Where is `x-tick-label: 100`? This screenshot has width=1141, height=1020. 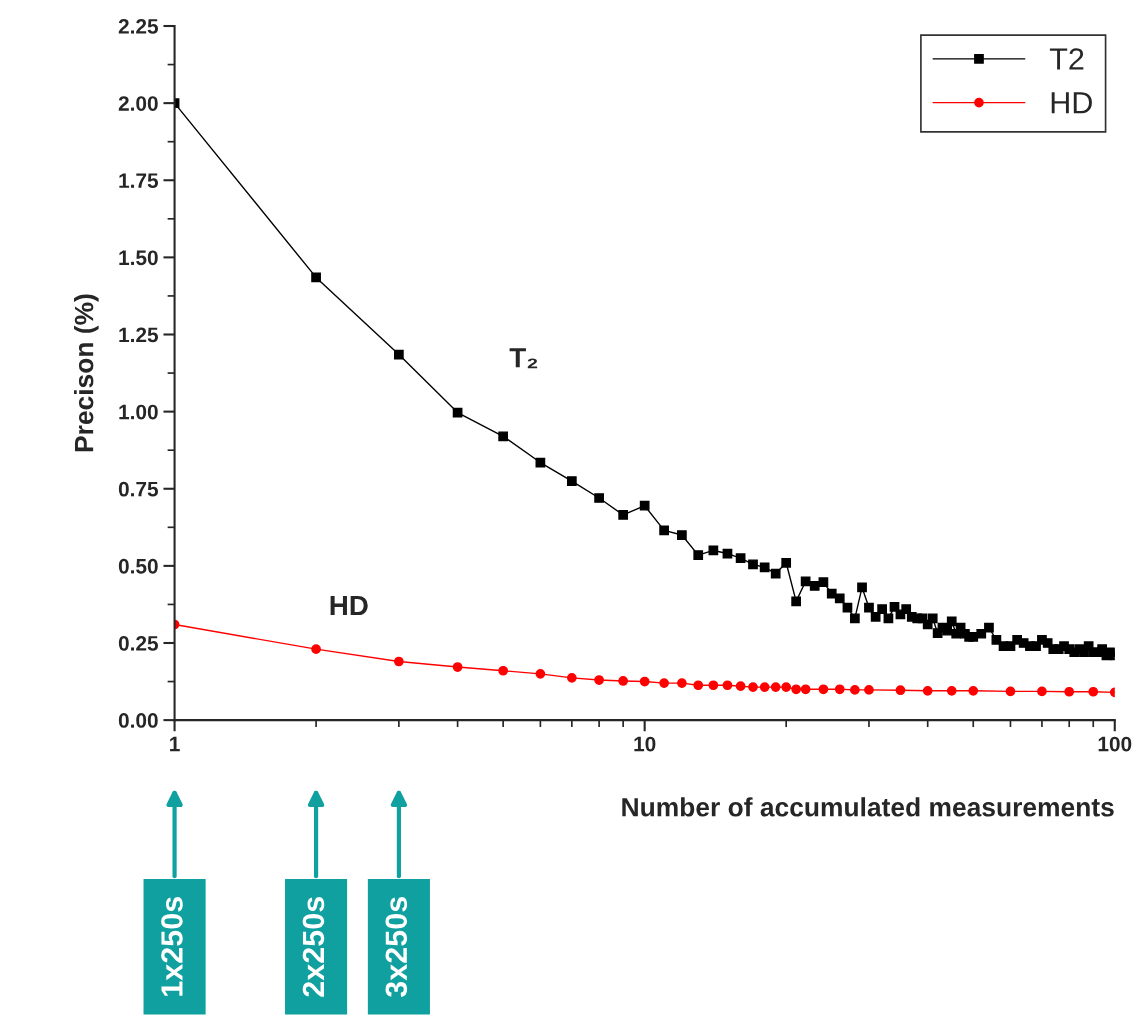 x-tick-label: 100 is located at coordinates (1115, 744).